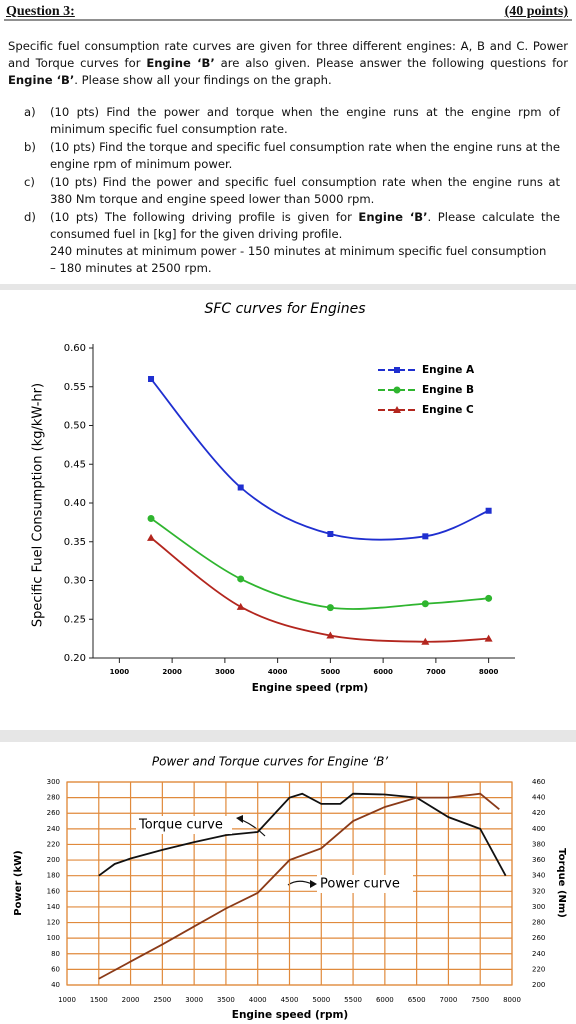  What do you see at coordinates (448, 370) in the screenshot?
I see `legend-label: Engine A` at bounding box center [448, 370].